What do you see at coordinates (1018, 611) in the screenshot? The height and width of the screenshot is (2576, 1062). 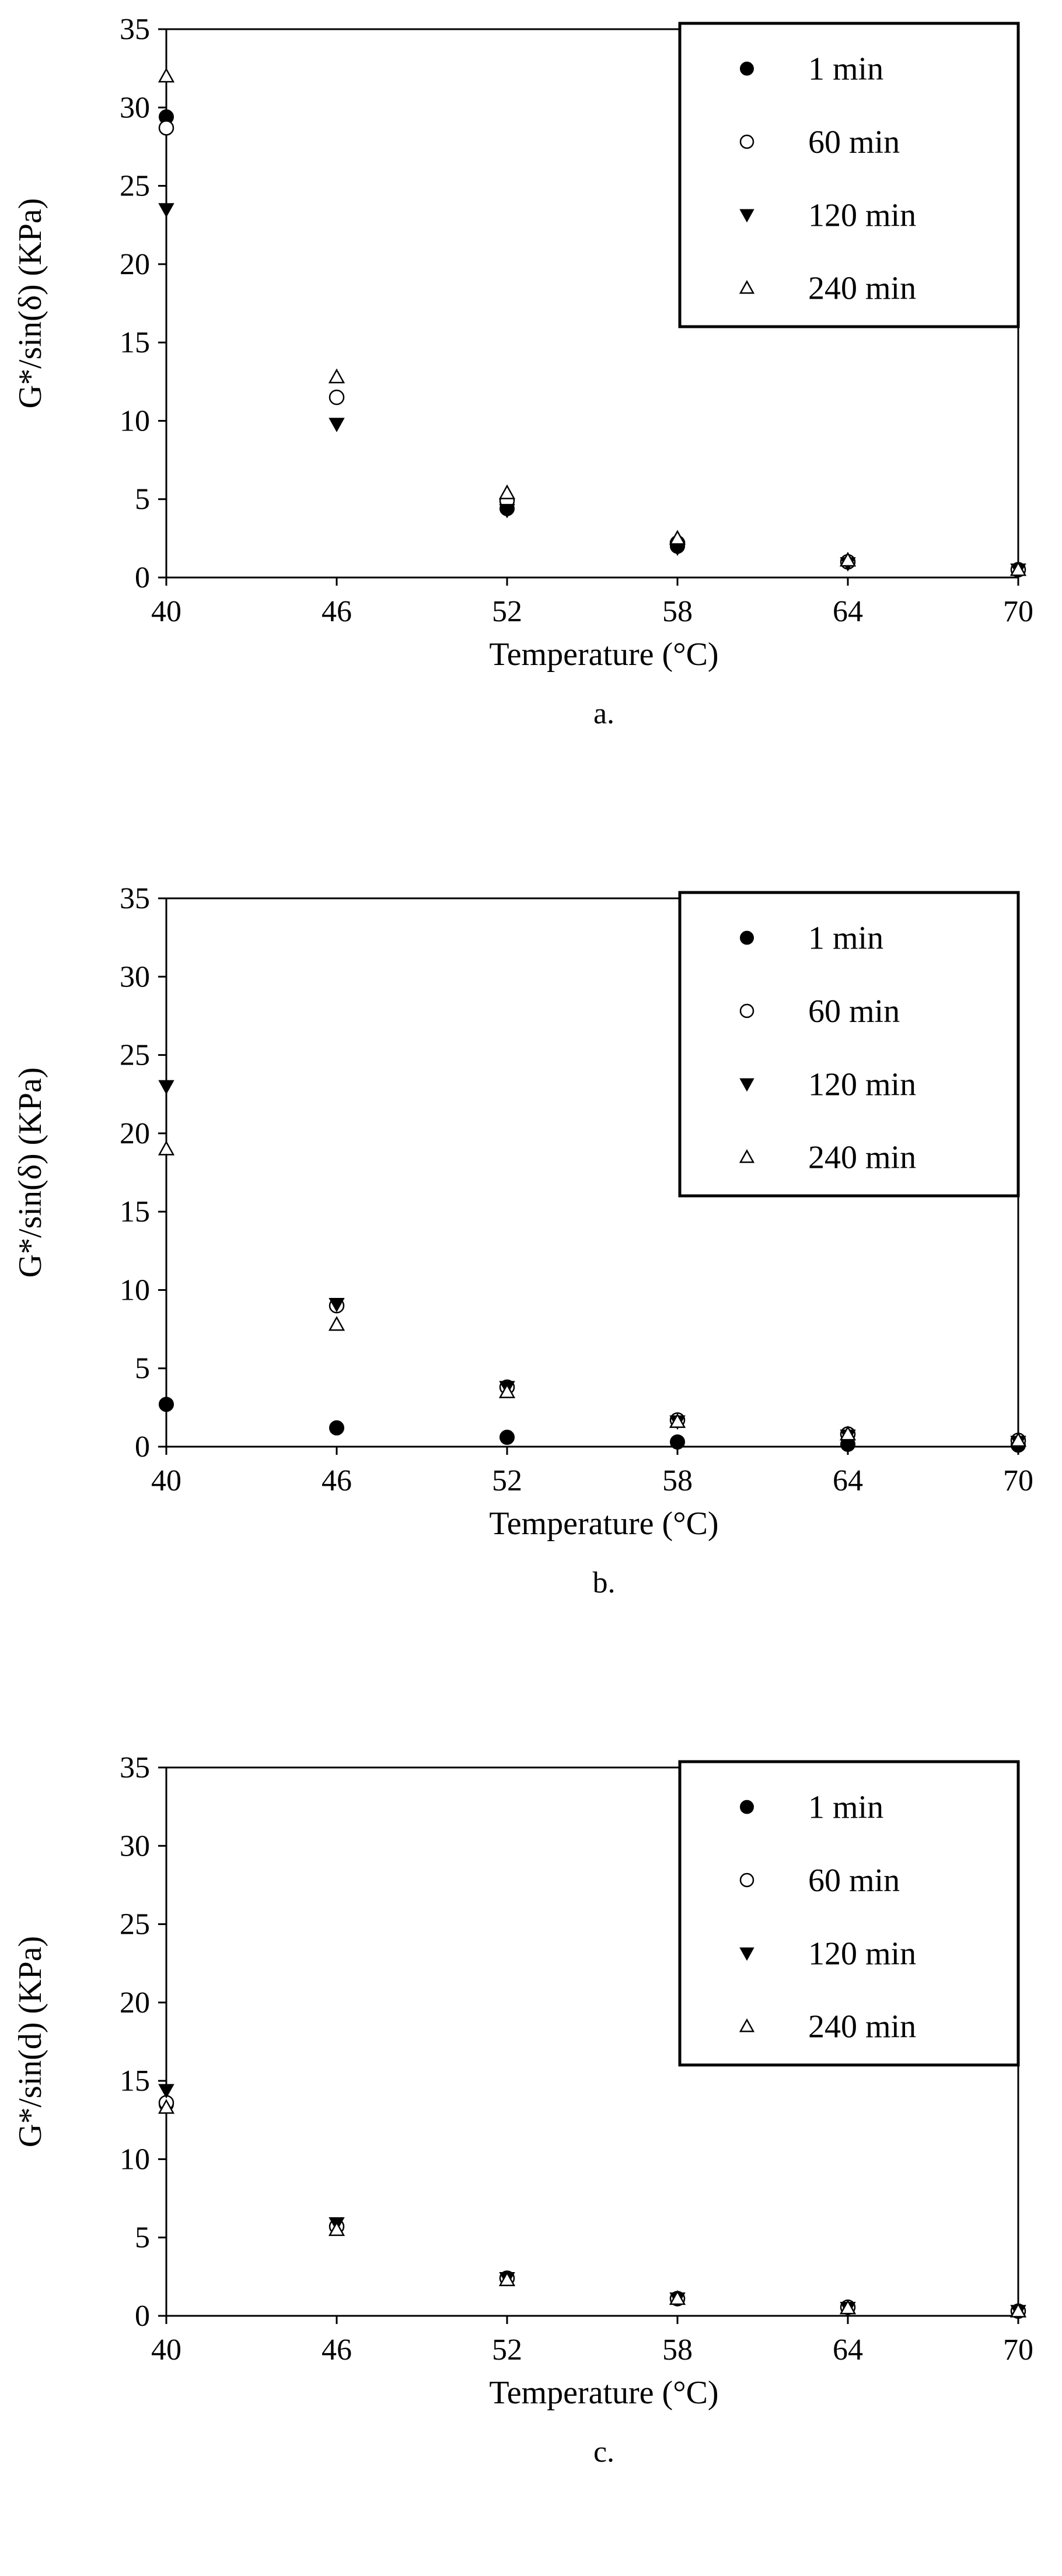 I see `x-tick-label: 70` at bounding box center [1018, 611].